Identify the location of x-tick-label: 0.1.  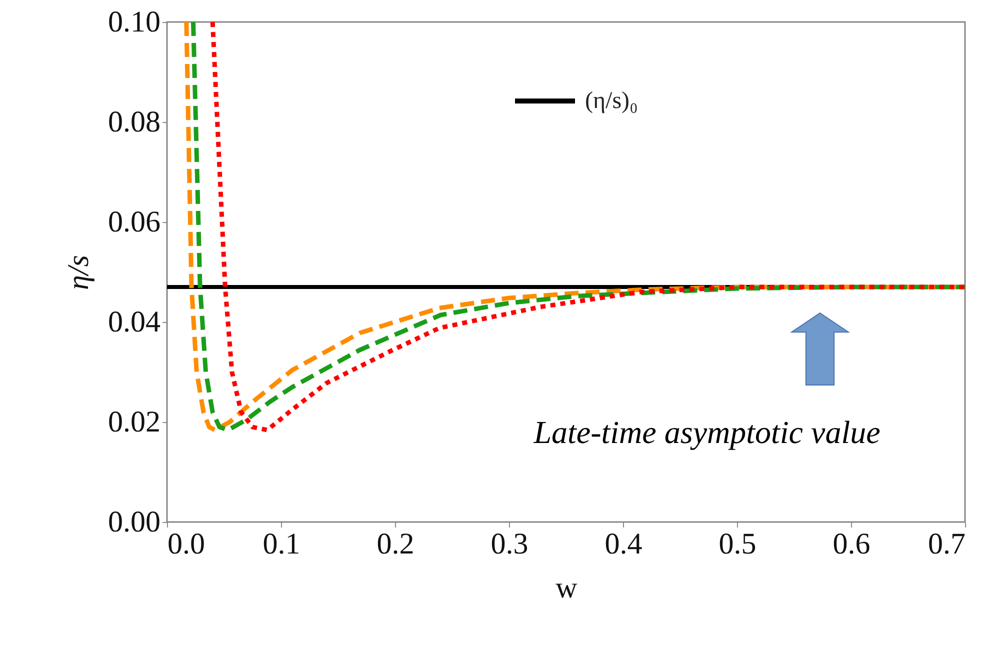
(281, 544).